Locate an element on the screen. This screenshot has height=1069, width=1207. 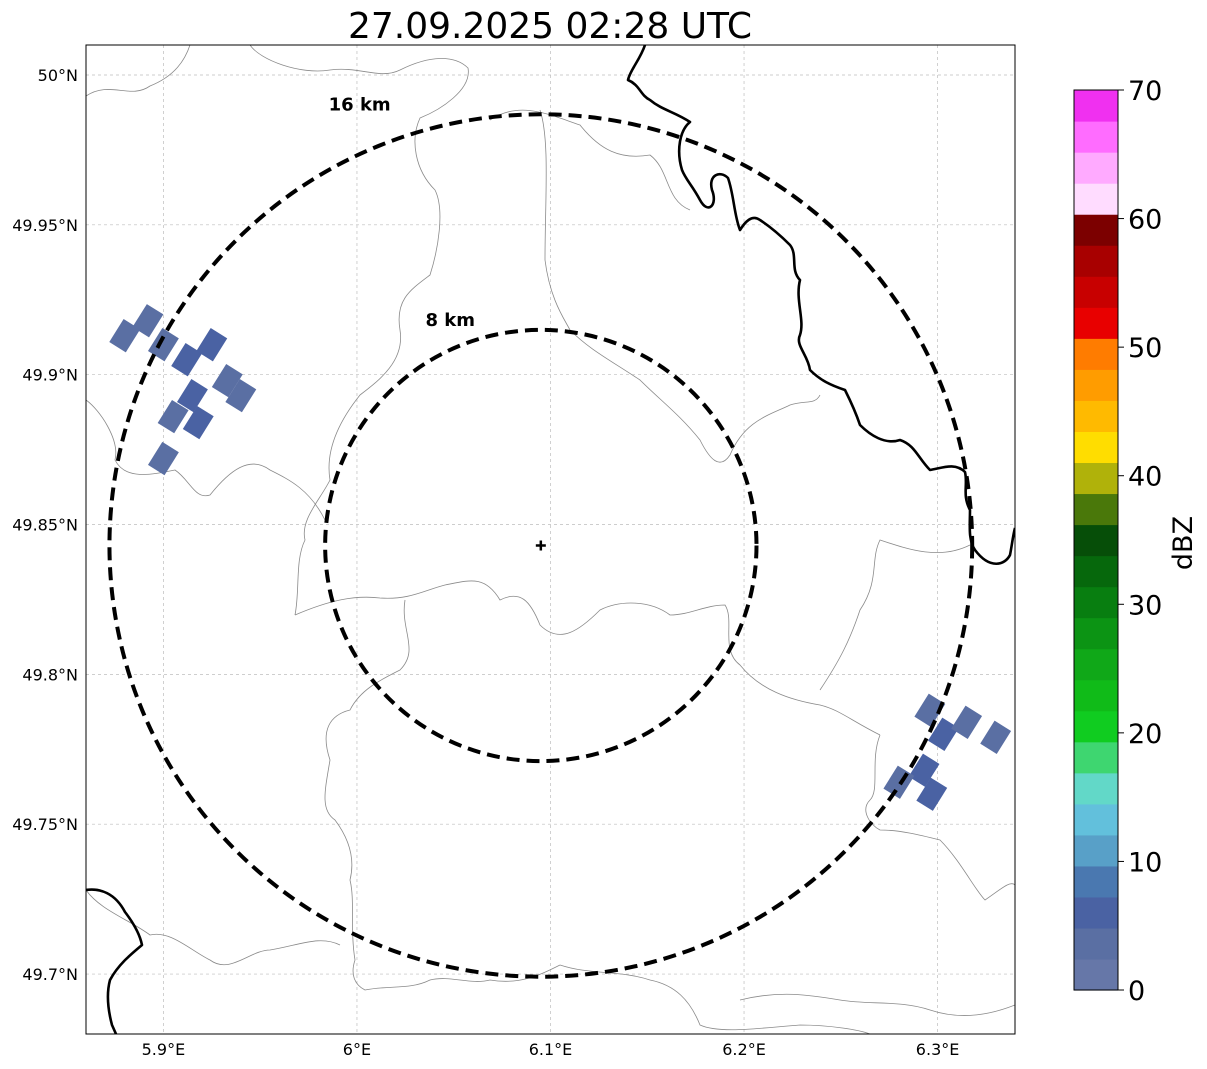
colorbar-tick-label: 70 is located at coordinates (1145, 91).